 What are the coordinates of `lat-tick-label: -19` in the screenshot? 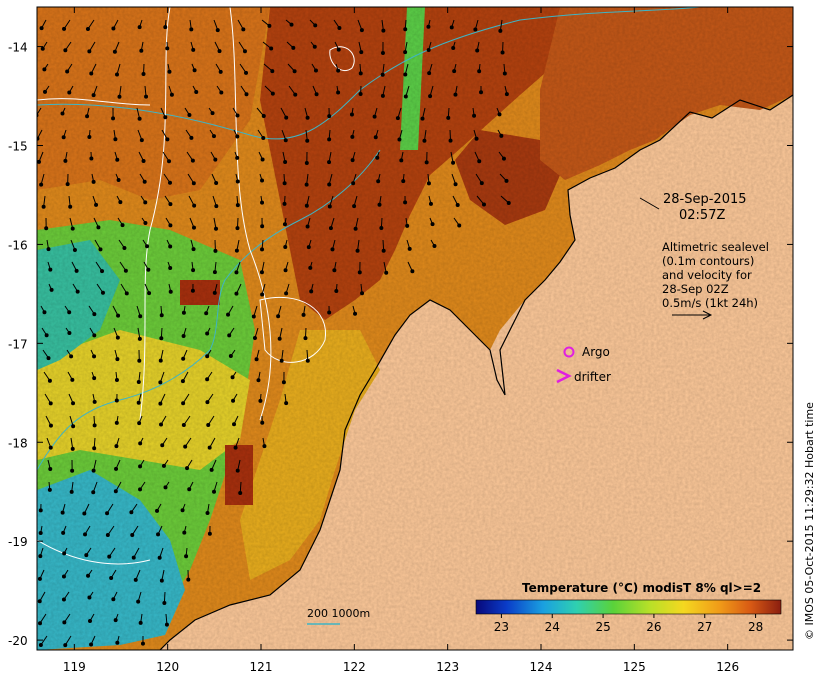 It's located at (18, 542).